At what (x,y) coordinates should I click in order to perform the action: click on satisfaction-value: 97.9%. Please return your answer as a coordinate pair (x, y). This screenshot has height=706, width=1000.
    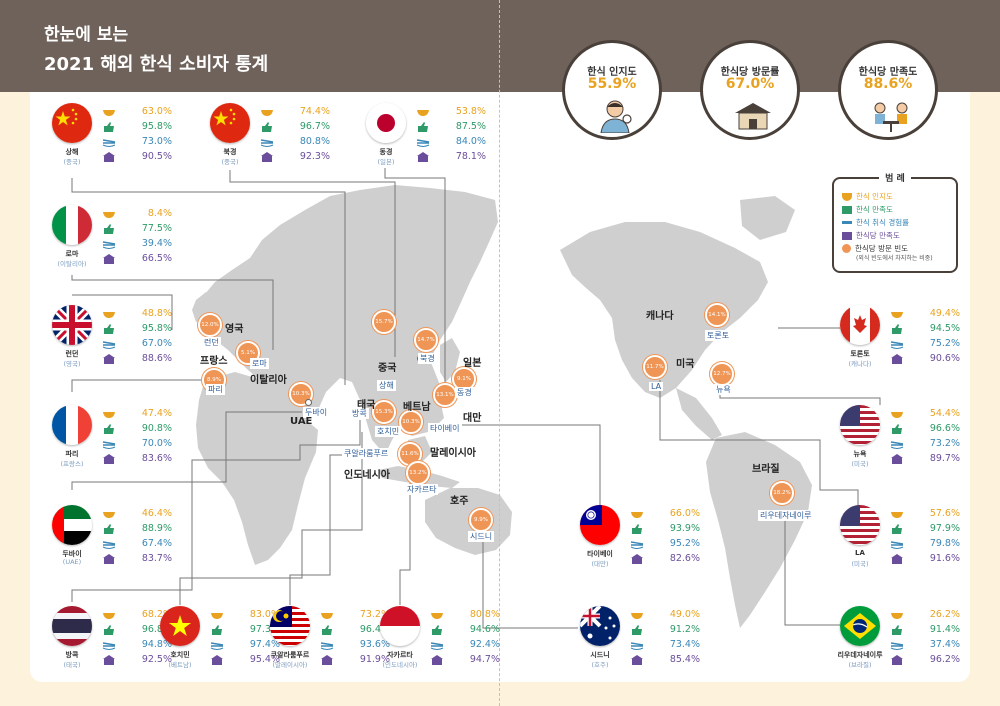
    Looking at the image, I should click on (944, 528).